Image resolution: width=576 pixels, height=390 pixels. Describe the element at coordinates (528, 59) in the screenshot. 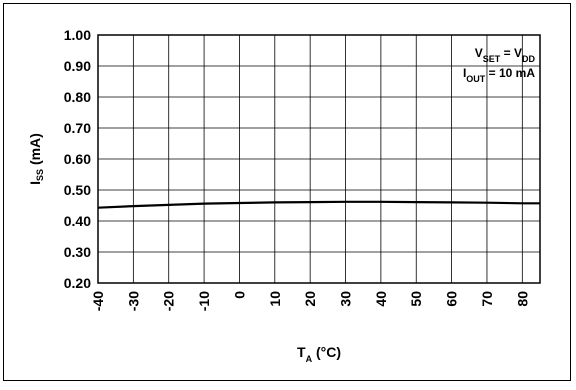

I see `label-subscript: DD` at that location.